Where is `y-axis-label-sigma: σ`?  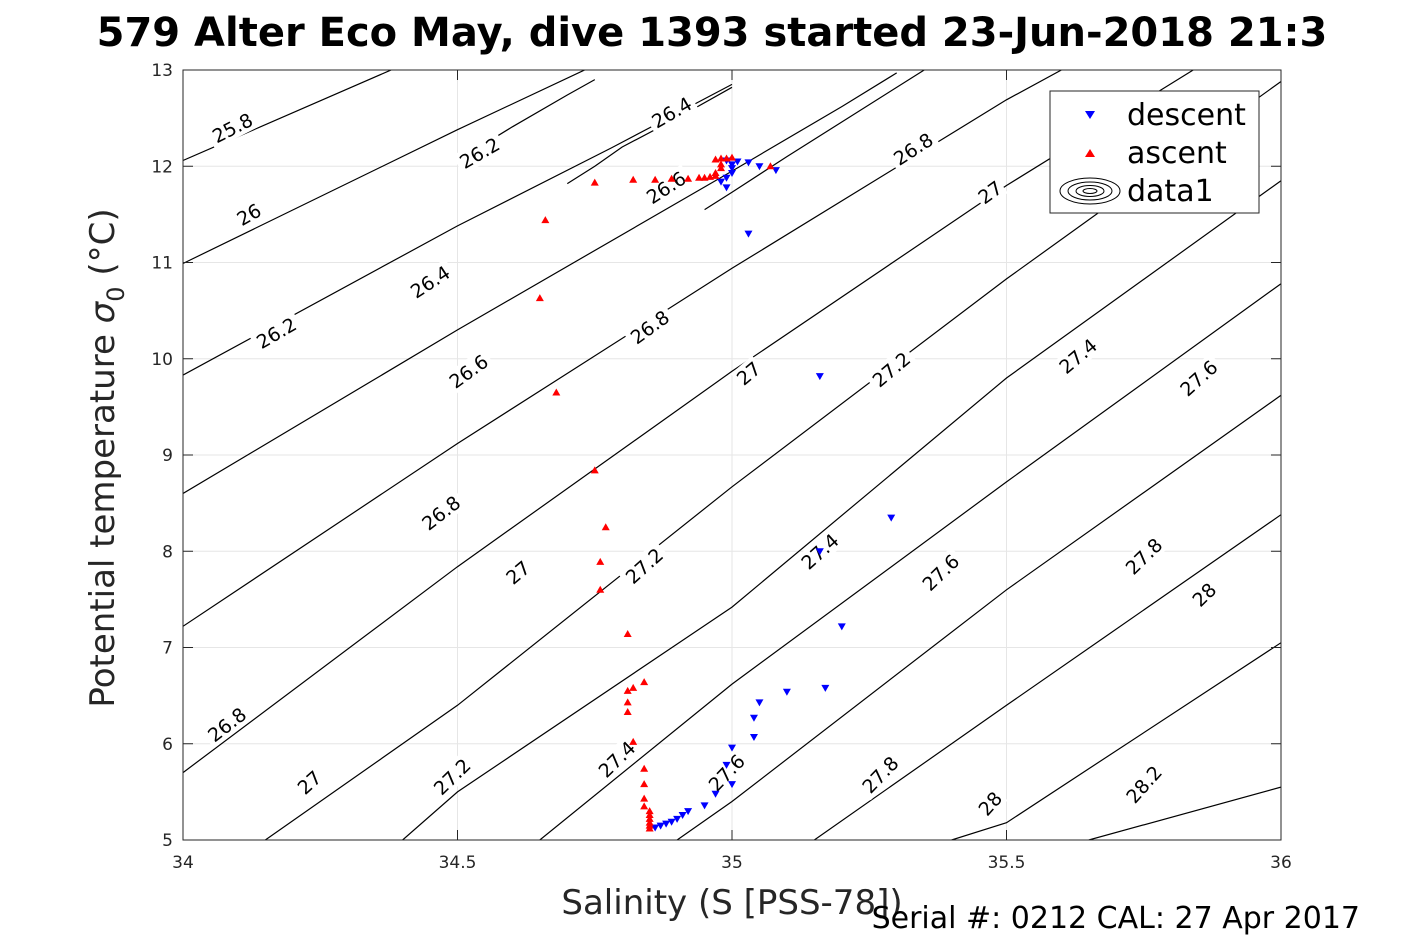 y-axis-label-sigma: σ is located at coordinates (103, 311).